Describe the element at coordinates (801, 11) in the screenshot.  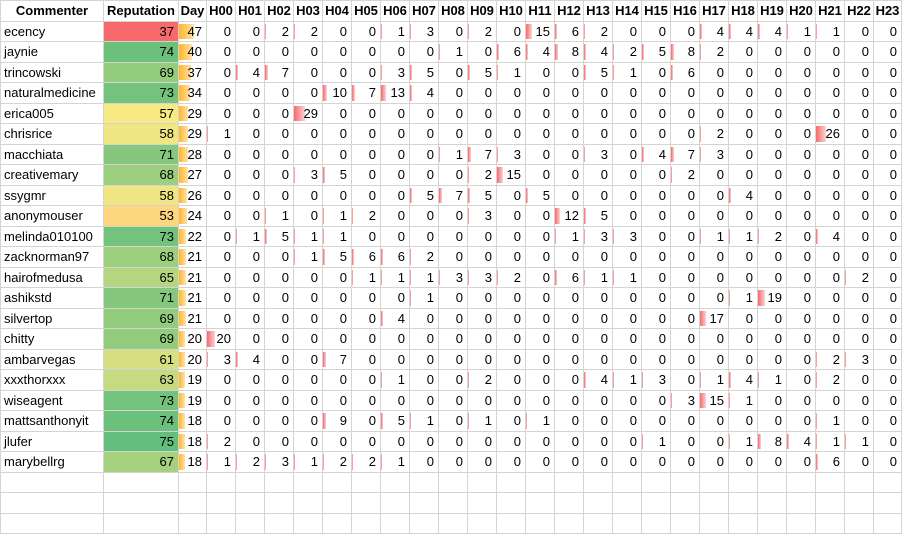
I see `column-header-h20: H20` at that location.